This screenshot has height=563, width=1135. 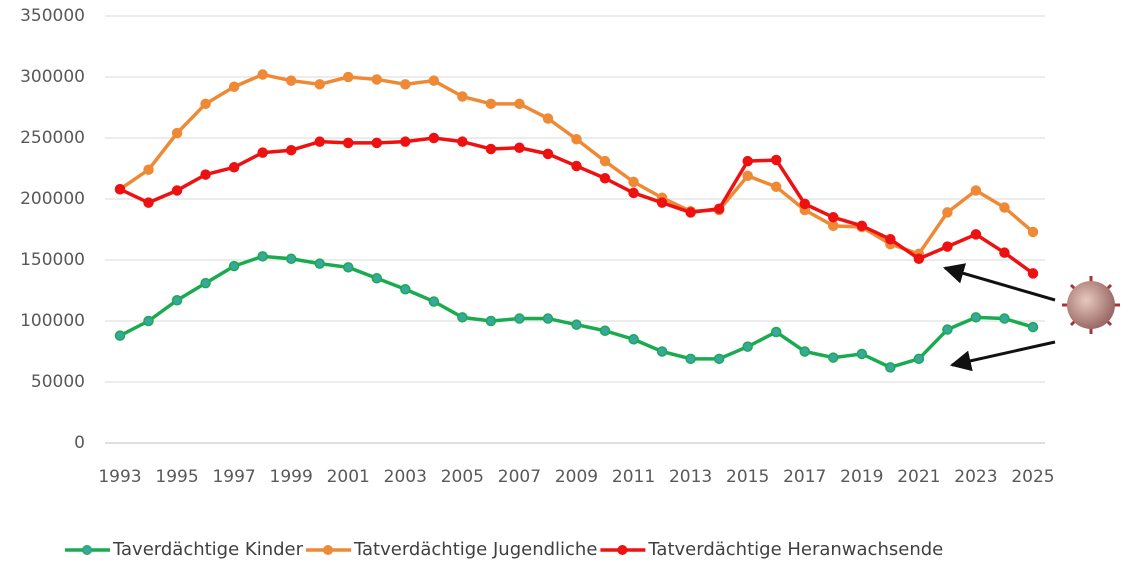 I want to click on y-tick-label: 100000, so click(x=52, y=321).